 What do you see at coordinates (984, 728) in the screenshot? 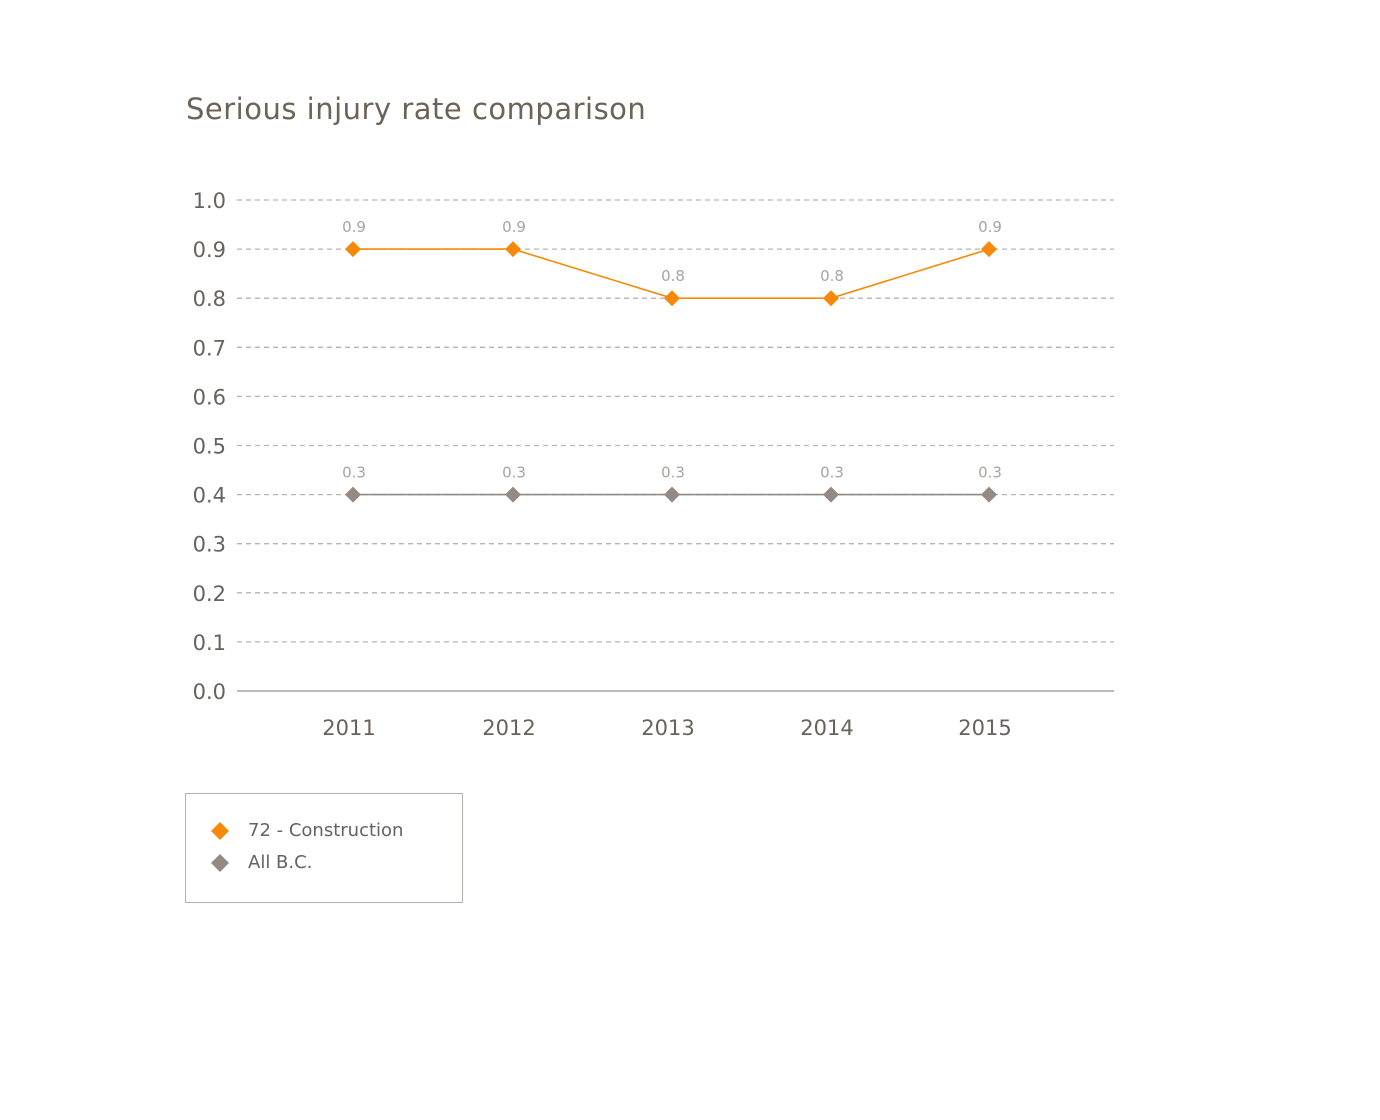
I see `x-tick-label: 2015` at bounding box center [984, 728].